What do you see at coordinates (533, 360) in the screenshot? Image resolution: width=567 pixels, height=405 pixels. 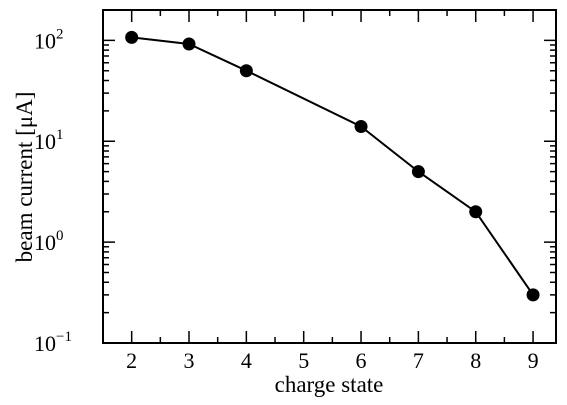 I see `x-tick-label: 9` at bounding box center [533, 360].